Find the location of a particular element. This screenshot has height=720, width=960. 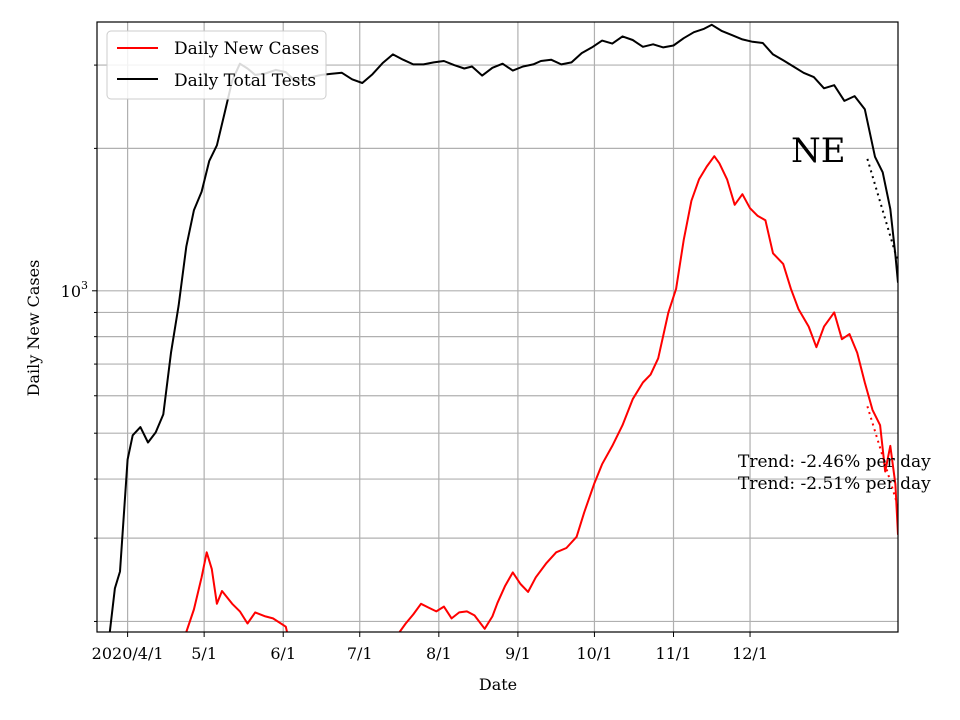

x-tick-label: 5/1 is located at coordinates (204, 653).